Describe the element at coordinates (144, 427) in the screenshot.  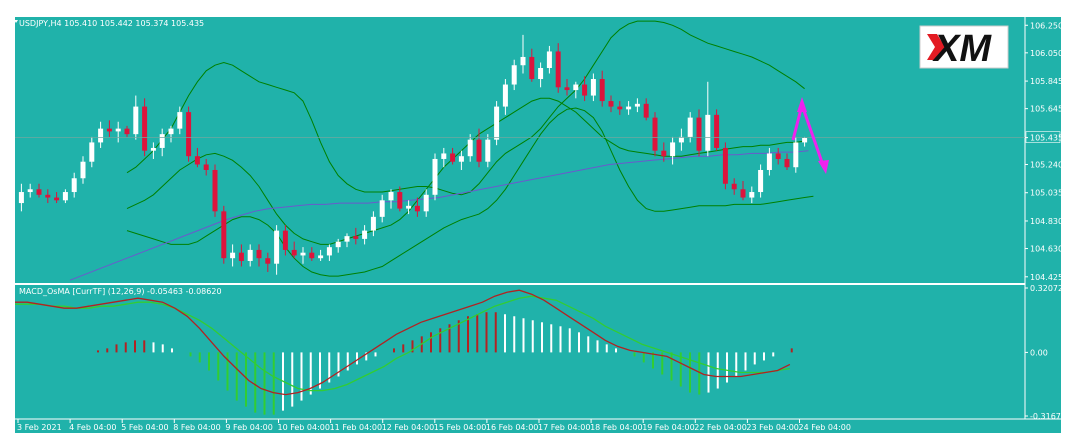
I see `time-tick-label: 5 Feb 04:00` at that location.